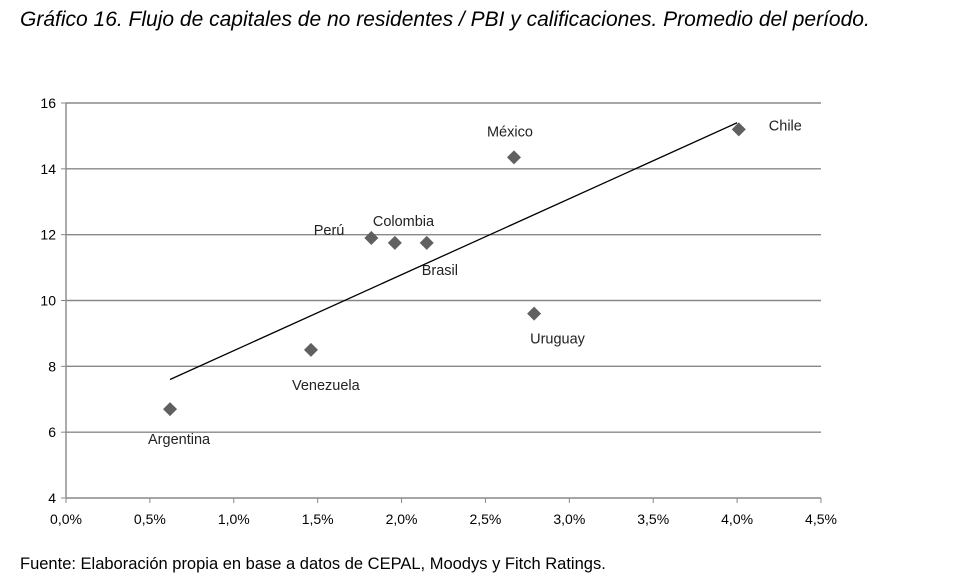  I want to click on point-label: Chile, so click(785, 126).